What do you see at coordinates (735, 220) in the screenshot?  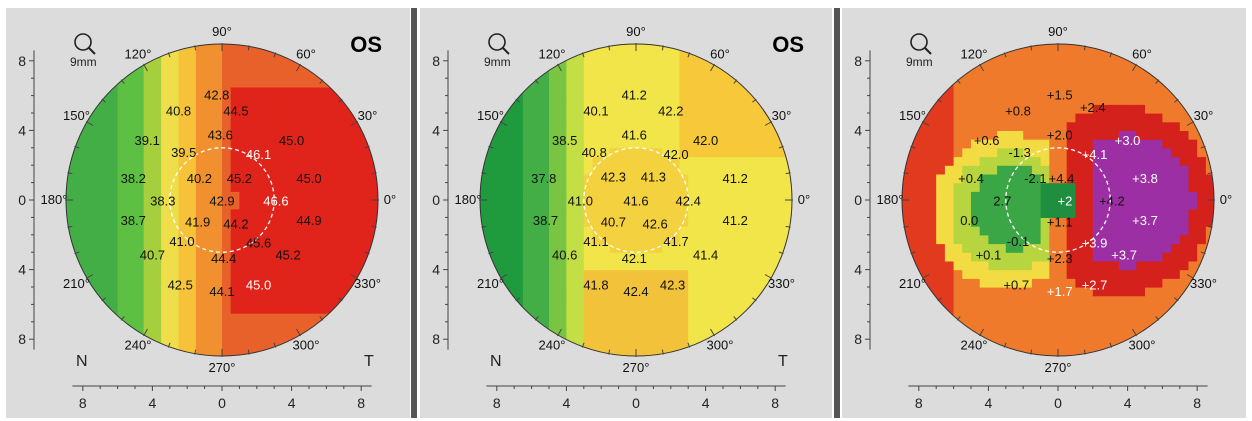 I see `map-value: 41.2` at bounding box center [735, 220].